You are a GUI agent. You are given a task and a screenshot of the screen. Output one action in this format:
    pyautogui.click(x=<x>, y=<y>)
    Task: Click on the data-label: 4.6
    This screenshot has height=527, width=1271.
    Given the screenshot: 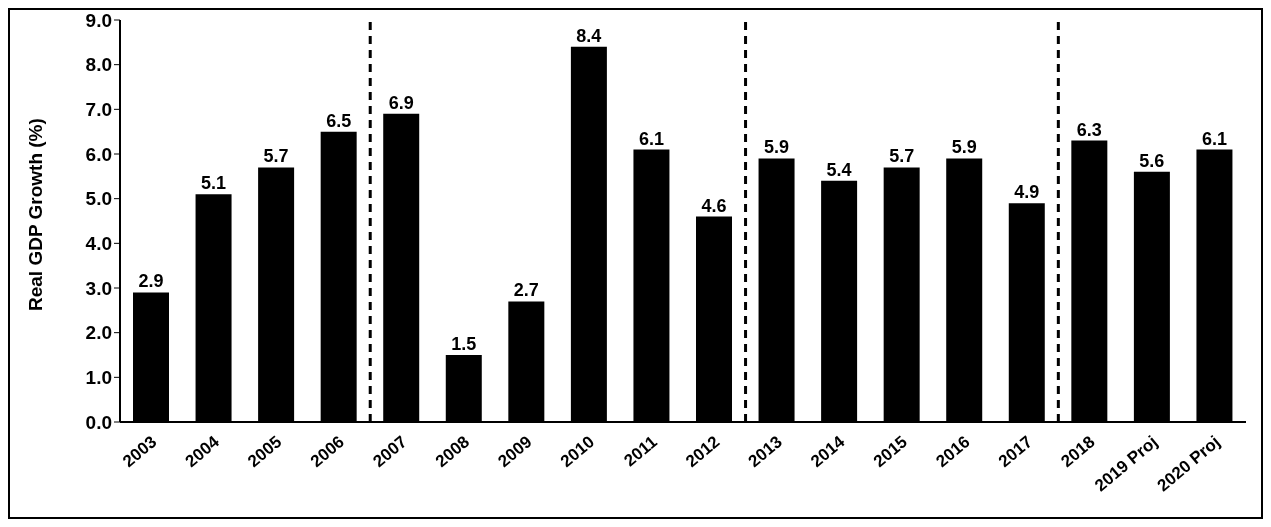 What is the action you would take?
    pyautogui.click(x=714, y=205)
    